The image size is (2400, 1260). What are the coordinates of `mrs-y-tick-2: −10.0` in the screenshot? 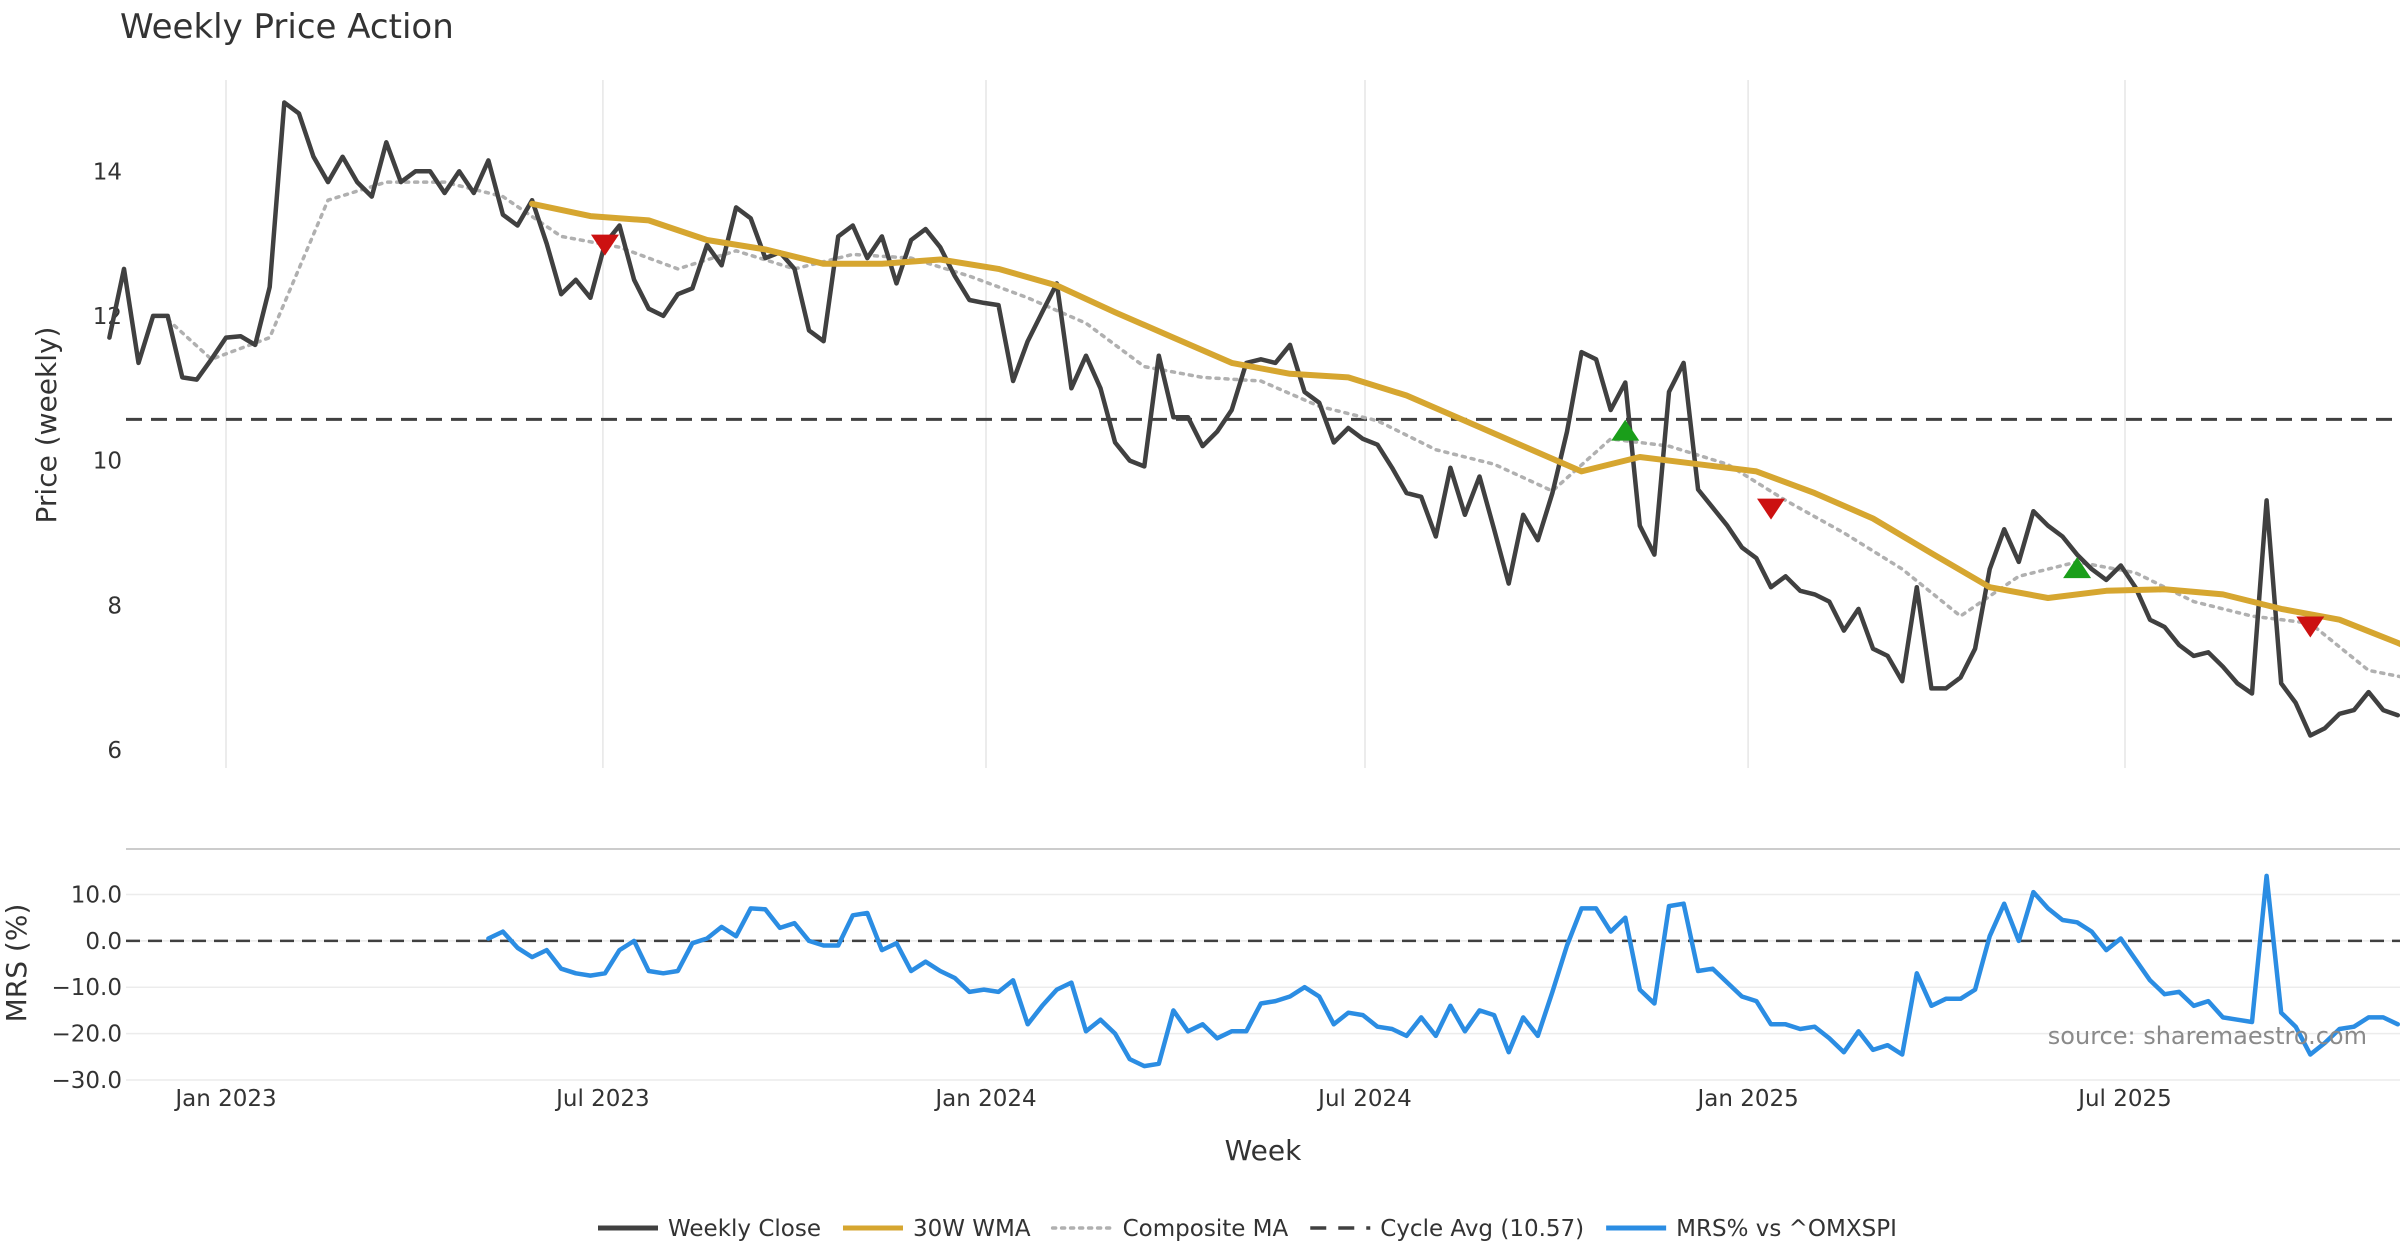 It's located at (87, 988).